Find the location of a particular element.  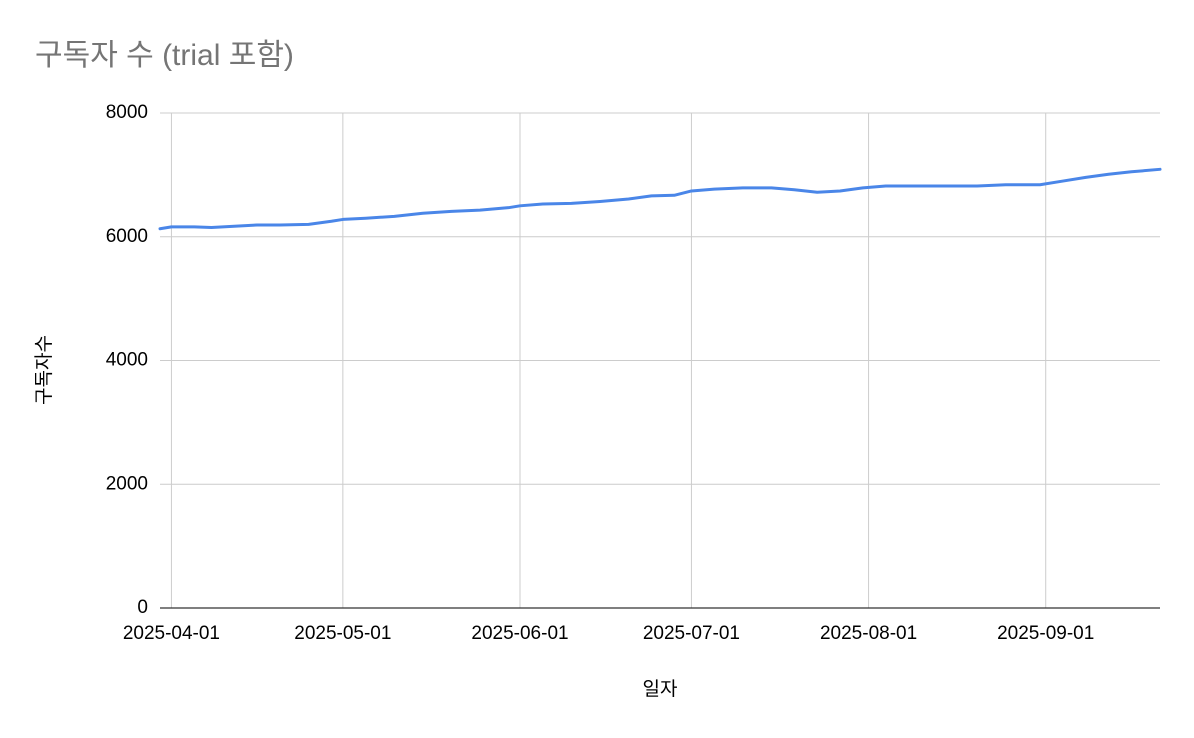

y-tick-label: 0 is located at coordinates (142, 607).